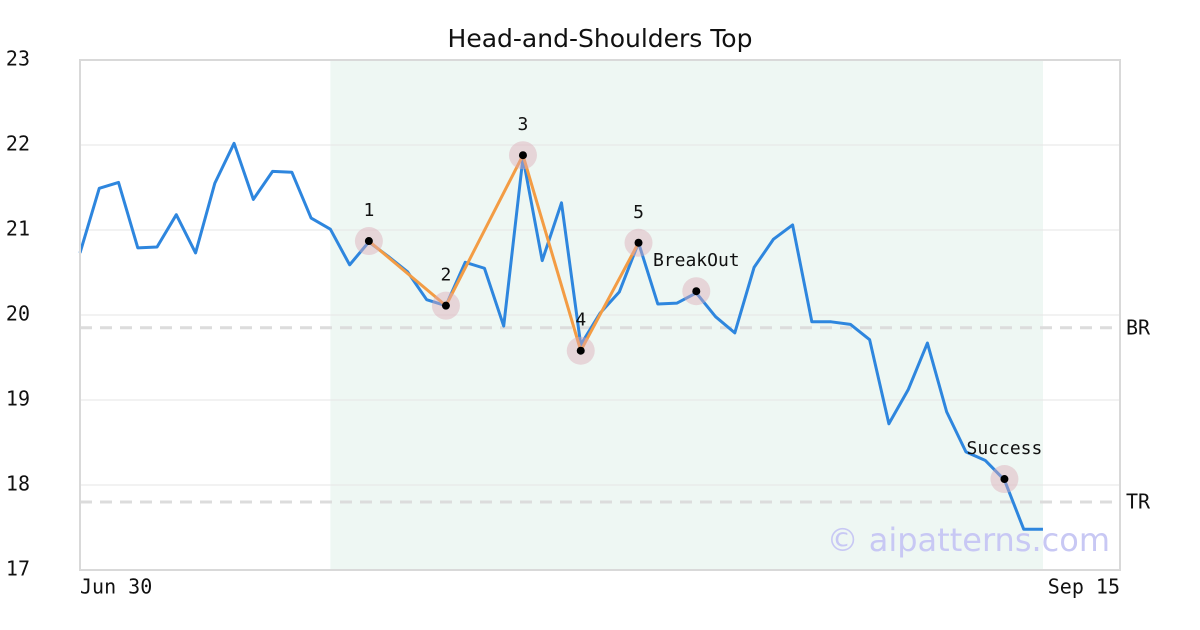 The image size is (1200, 630). Describe the element at coordinates (18, 59) in the screenshot. I see `y-tick-label: 23` at that location.